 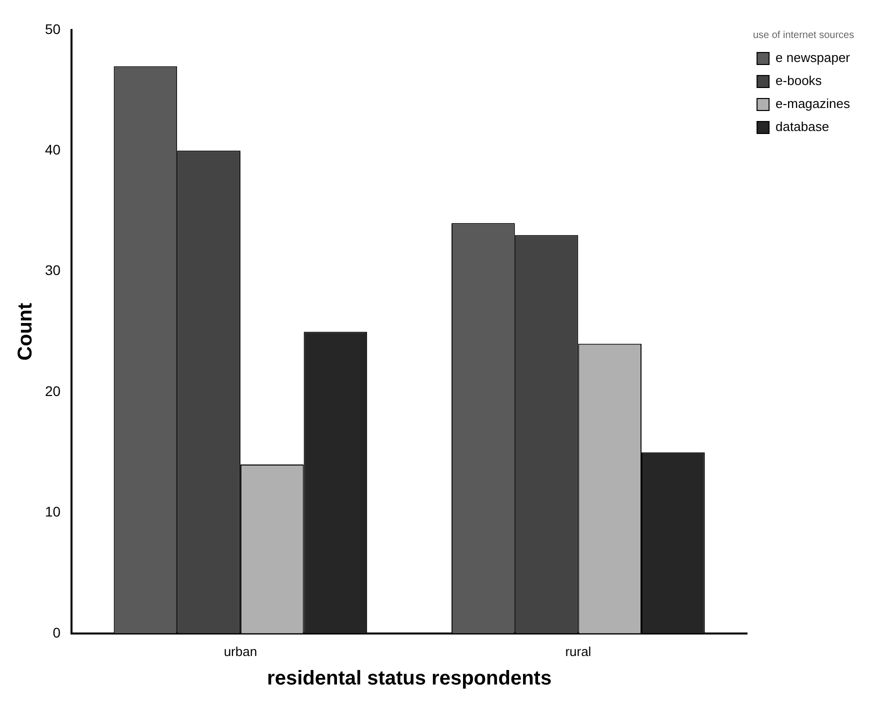 What do you see at coordinates (803, 35) in the screenshot?
I see `legend-title: use of internet sources` at bounding box center [803, 35].